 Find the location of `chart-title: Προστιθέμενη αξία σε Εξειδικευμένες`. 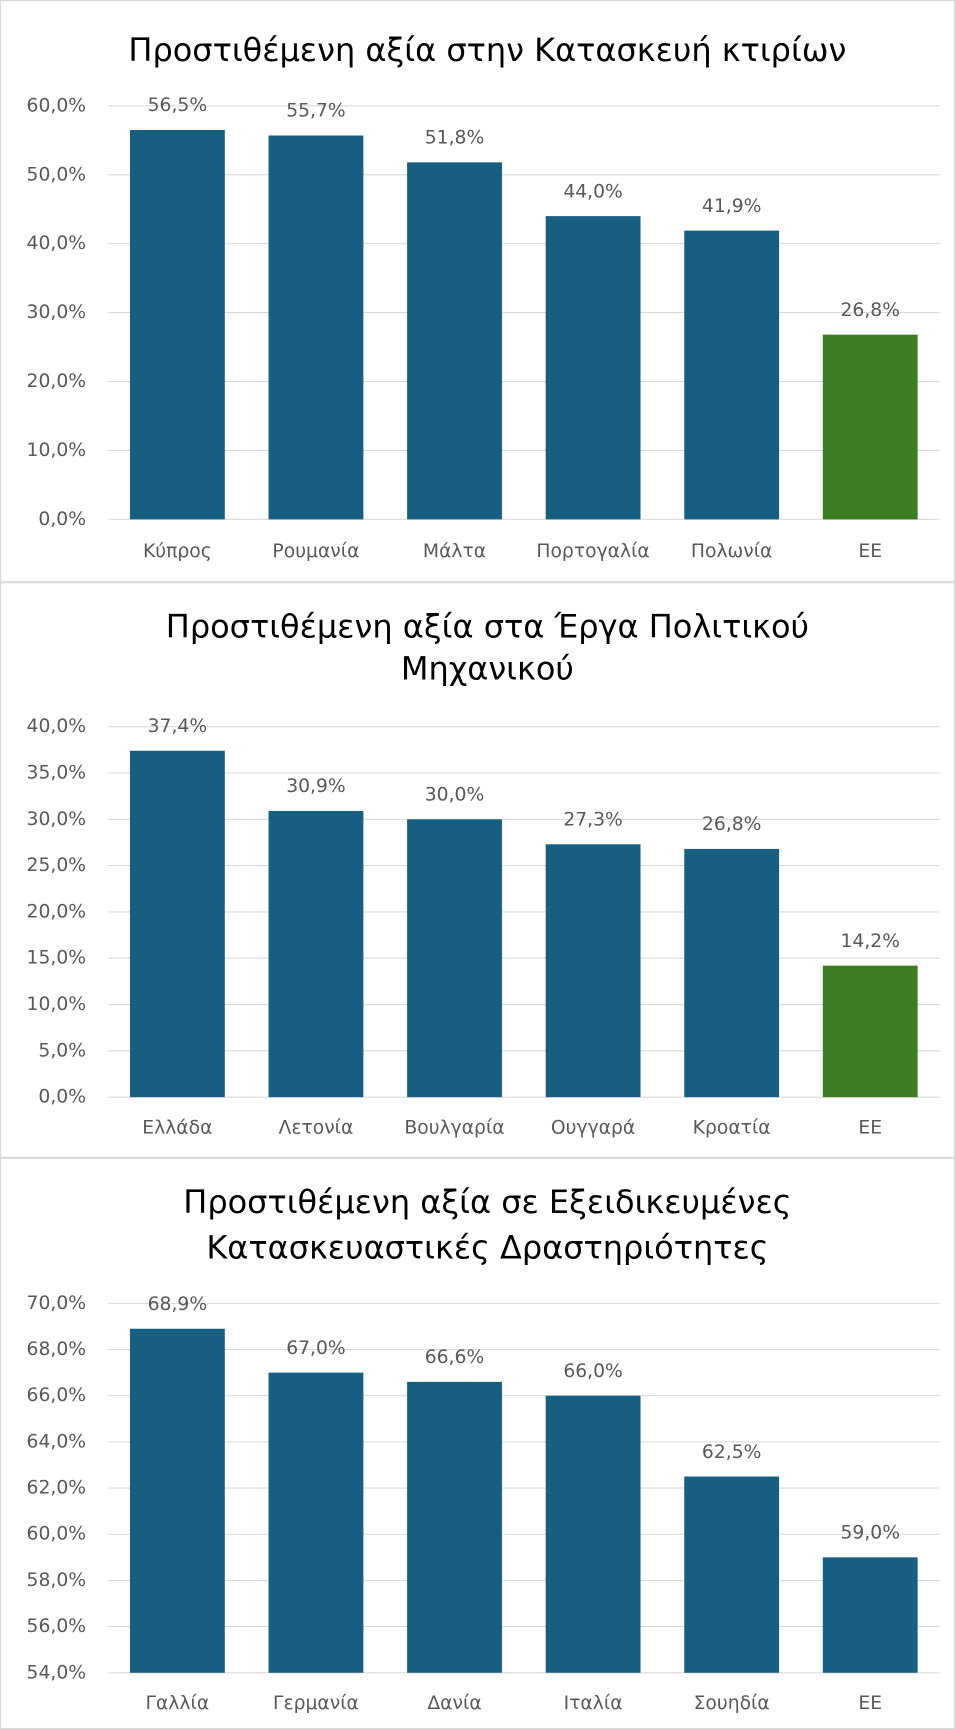

chart-title: Προστιθέμενη αξία σε Εξειδικευμένες is located at coordinates (487, 1202).